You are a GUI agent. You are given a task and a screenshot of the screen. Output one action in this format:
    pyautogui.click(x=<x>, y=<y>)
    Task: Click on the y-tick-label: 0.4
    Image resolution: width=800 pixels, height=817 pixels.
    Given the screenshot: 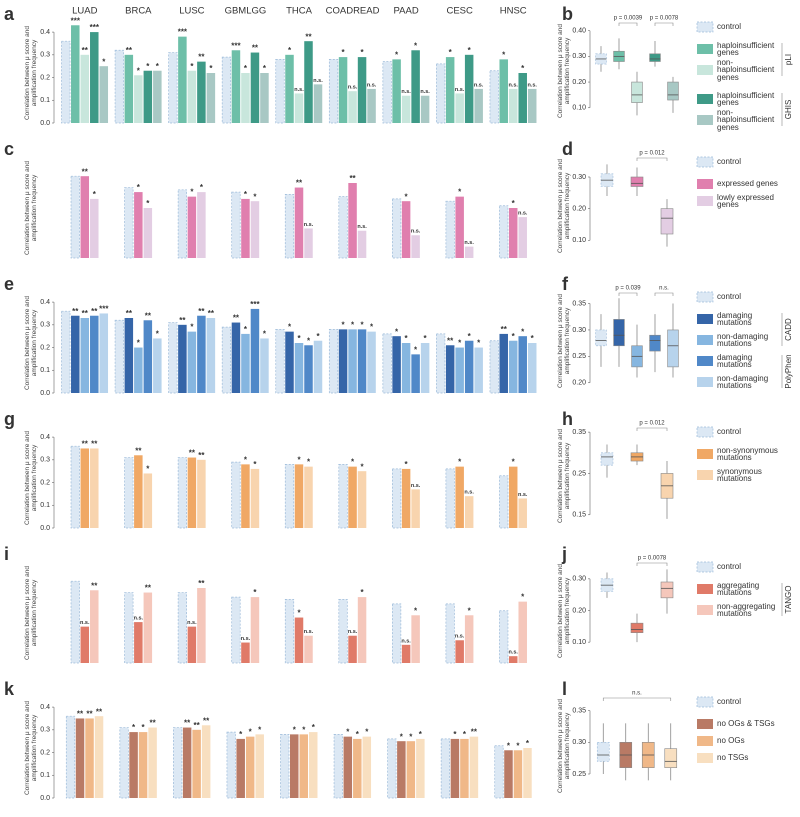 What is the action you would take?
    pyautogui.click(x=45, y=302)
    